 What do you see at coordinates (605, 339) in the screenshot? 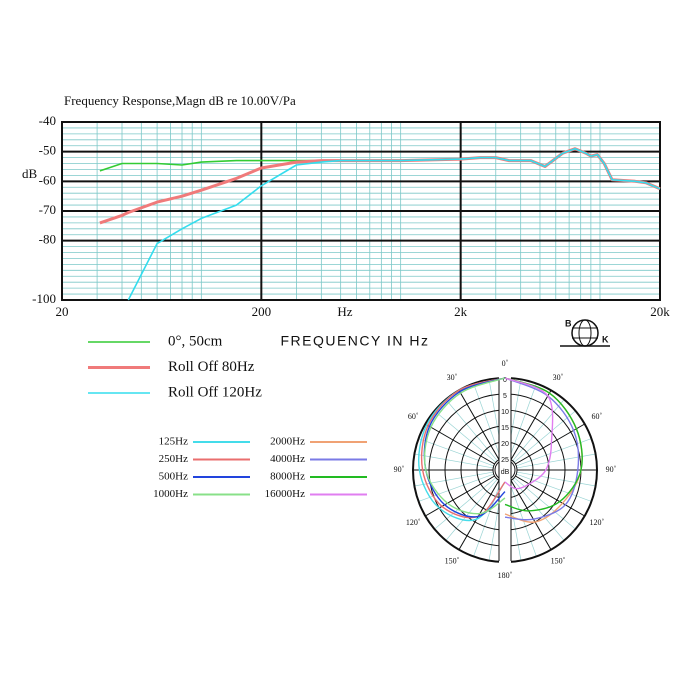
I see `logo-letter: K` at bounding box center [605, 339].